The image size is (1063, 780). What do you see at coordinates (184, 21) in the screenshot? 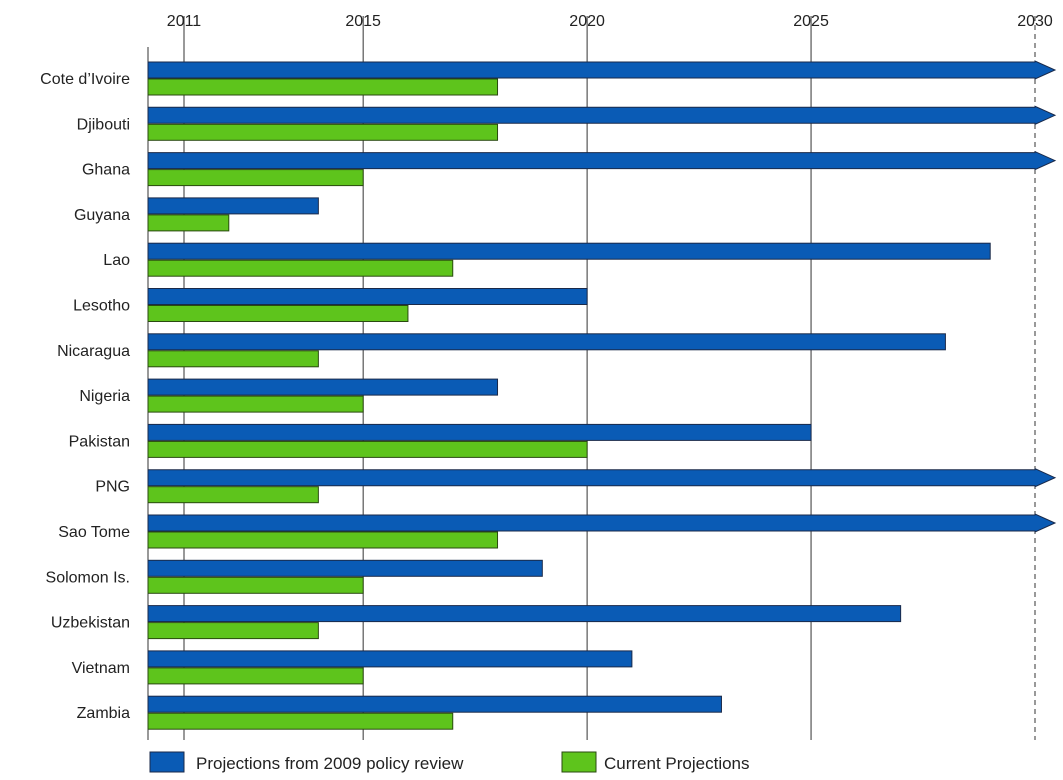
I see `x-tick-label: 2011` at bounding box center [184, 21].